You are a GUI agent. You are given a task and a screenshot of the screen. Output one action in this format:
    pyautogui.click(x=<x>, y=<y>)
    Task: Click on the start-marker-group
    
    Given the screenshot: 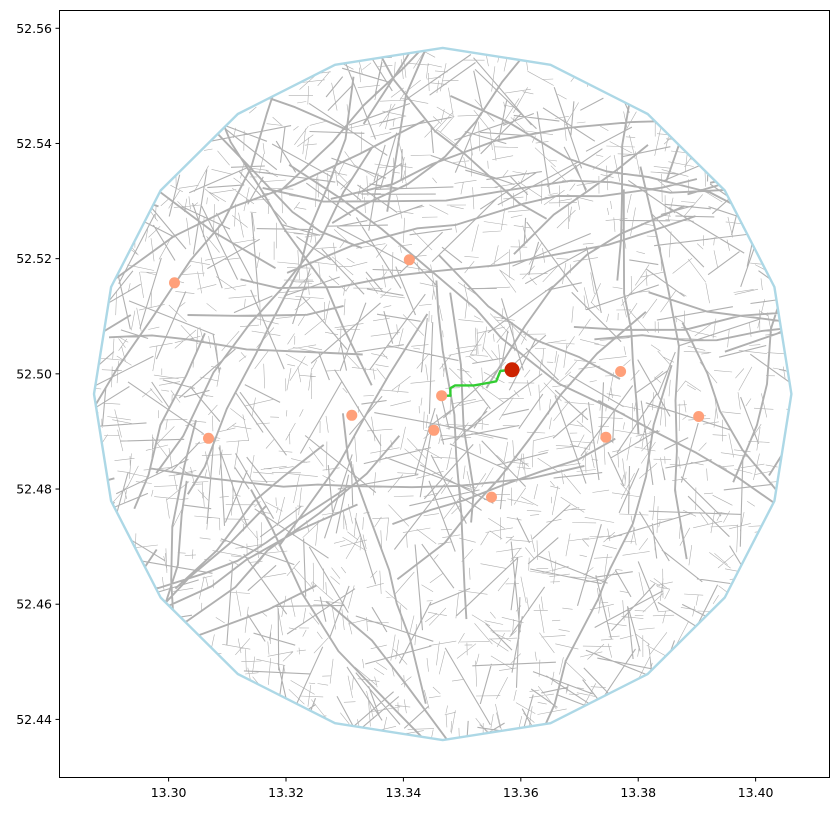 What is the action you would take?
    pyautogui.click(x=512, y=370)
    